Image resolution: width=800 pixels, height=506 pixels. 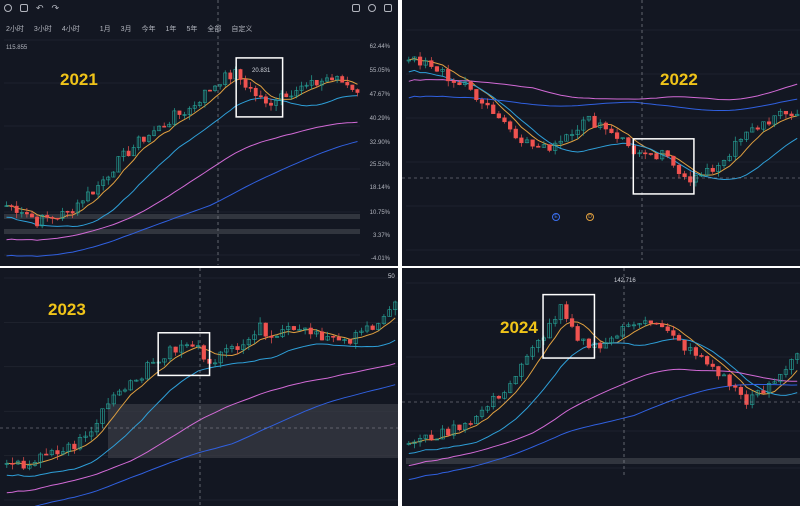 I want to click on y-tick: 55.05%, so click(x=379, y=71).